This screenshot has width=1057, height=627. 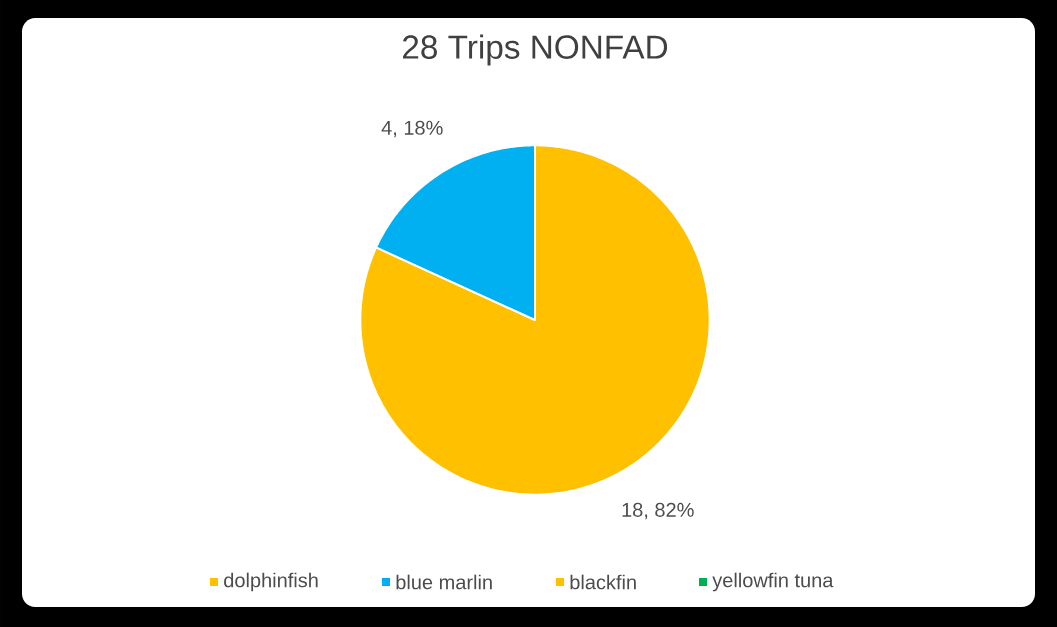 I want to click on data-label: 4, 18%, so click(x=412, y=129).